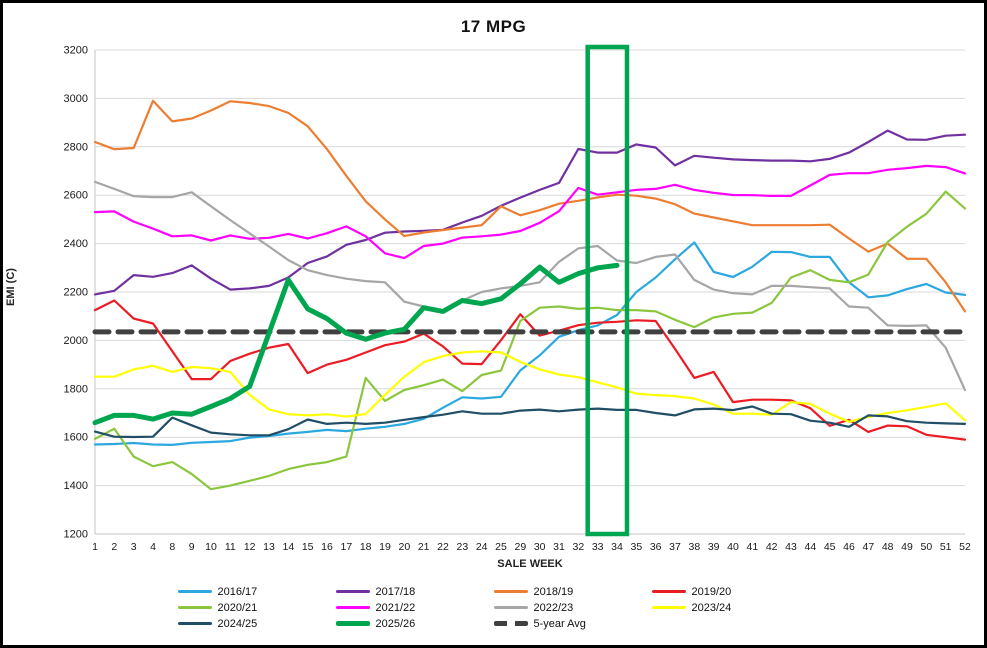 The width and height of the screenshot is (987, 648). I want to click on legend-item-2022-23: 2022/23, so click(572, 607).